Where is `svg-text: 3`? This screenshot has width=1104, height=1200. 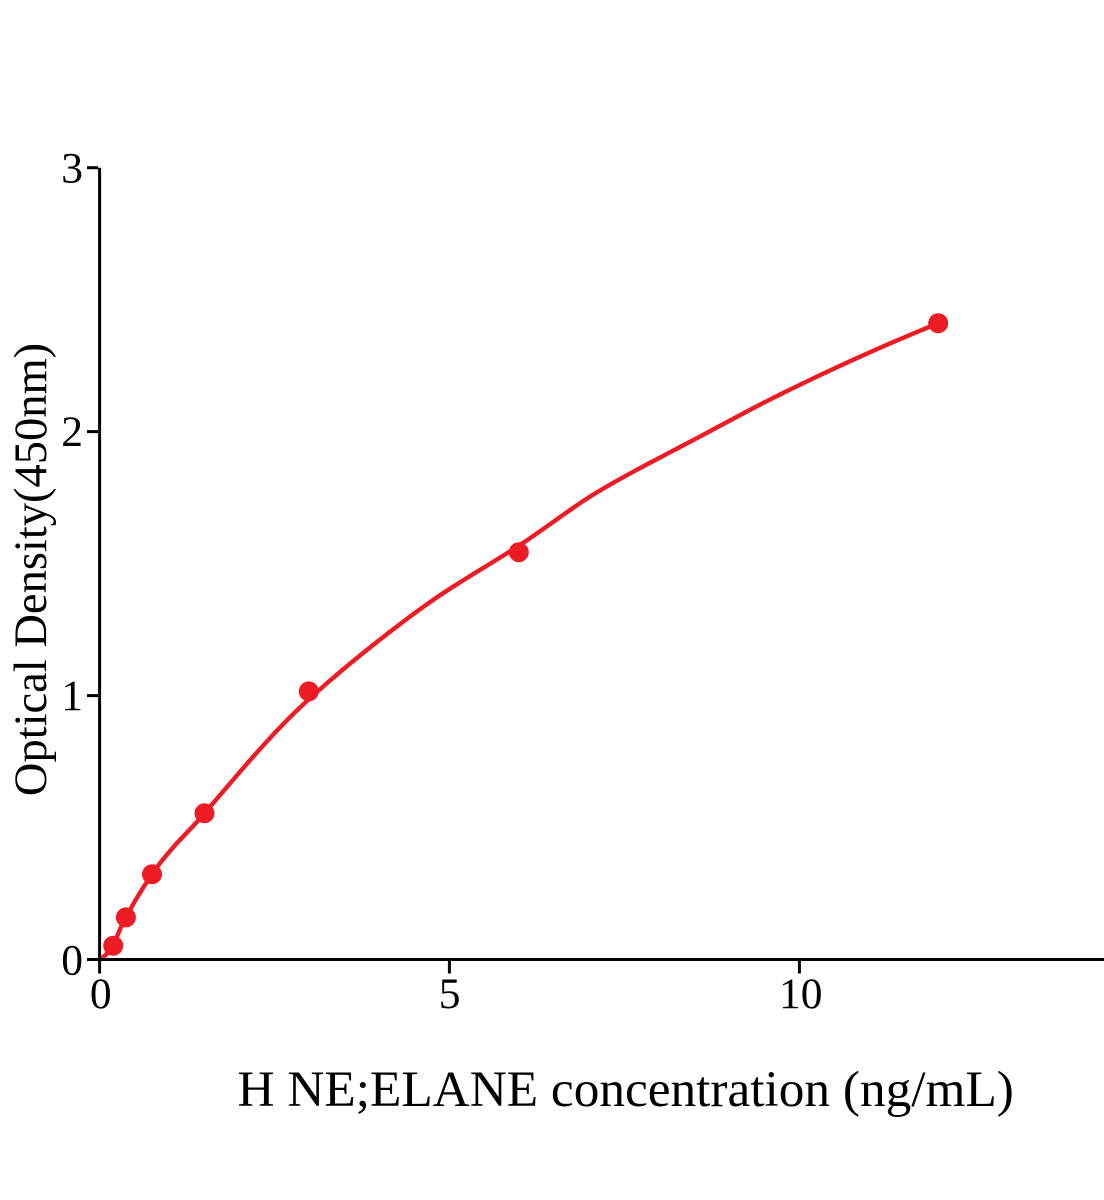 svg-text: 3 is located at coordinates (72, 168).